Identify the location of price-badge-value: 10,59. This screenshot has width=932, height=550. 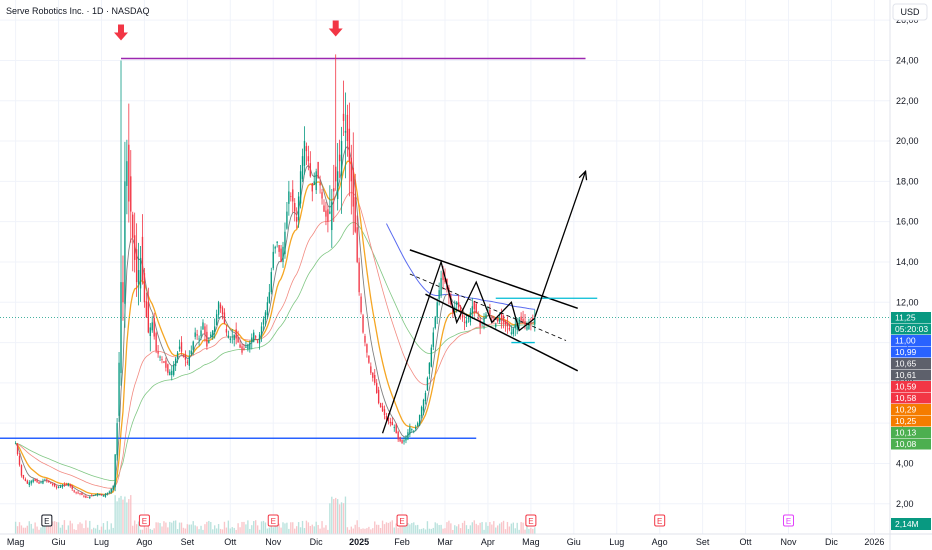
(906, 387).